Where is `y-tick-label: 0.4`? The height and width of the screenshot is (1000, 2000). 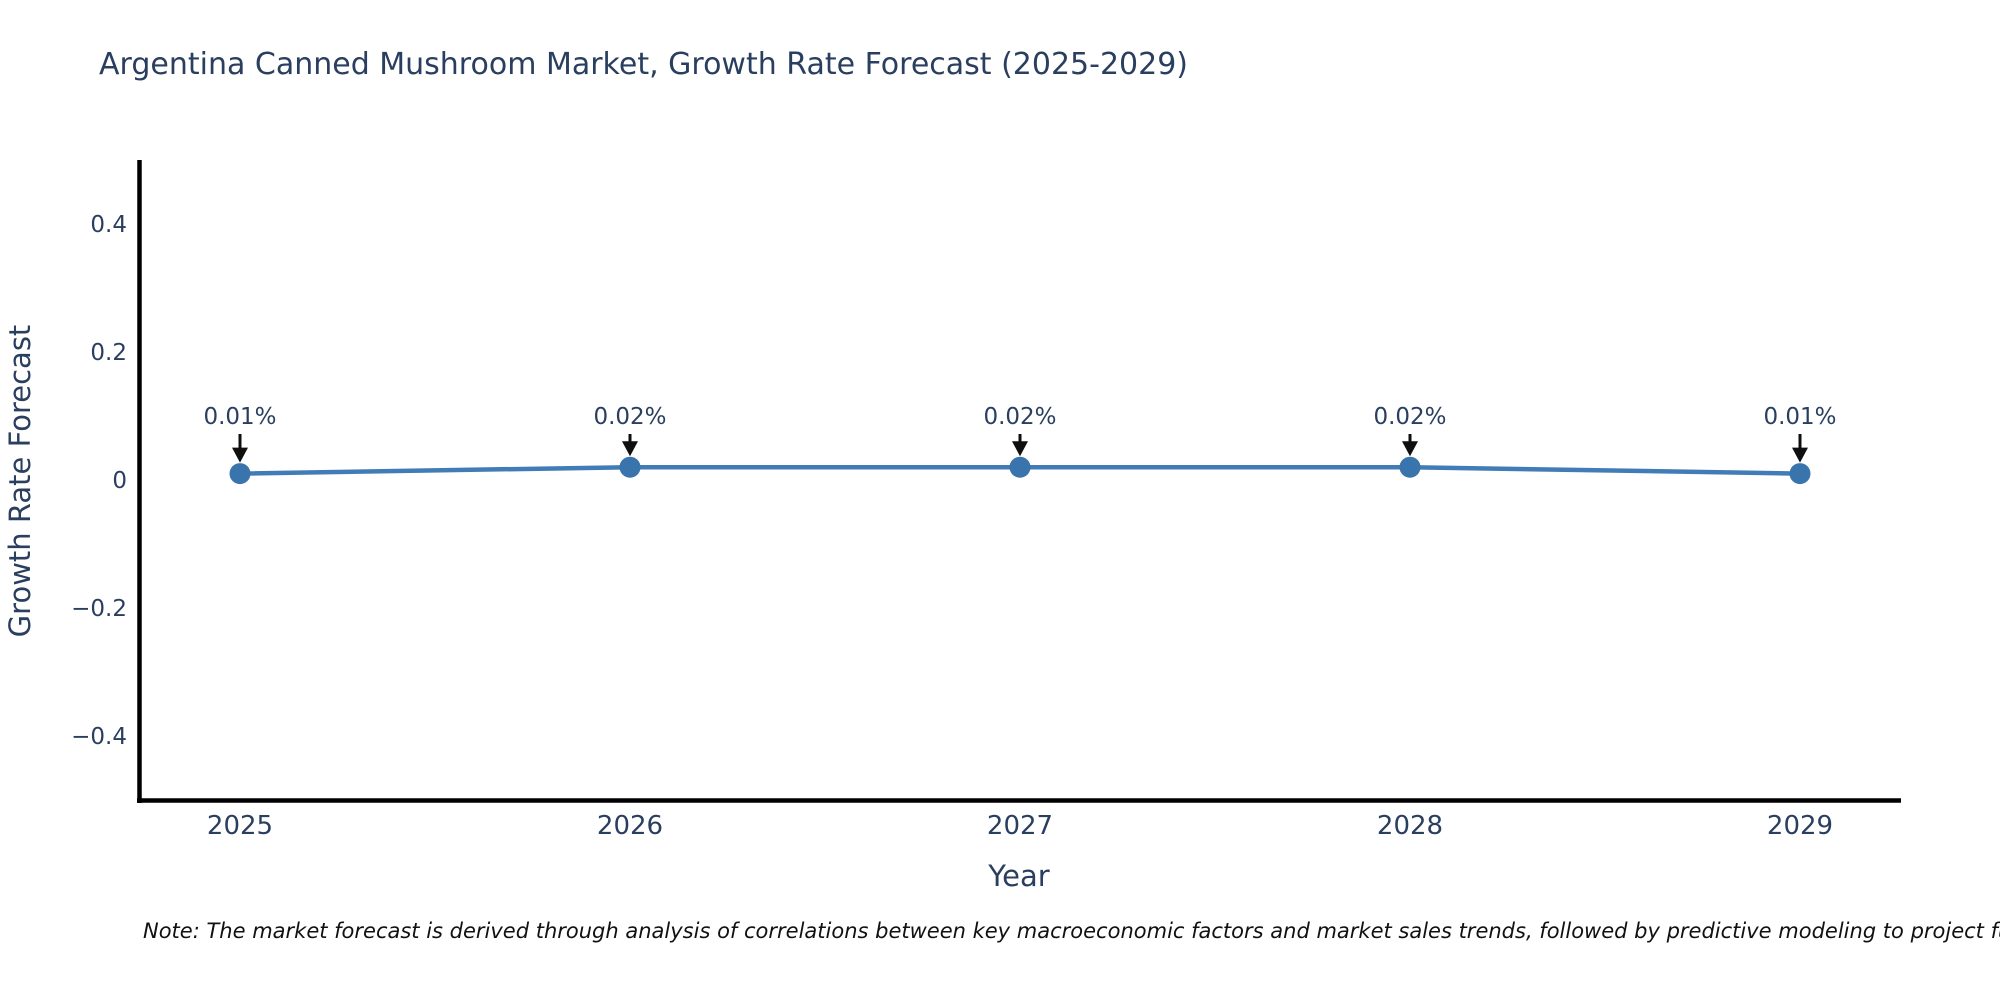 y-tick-label: 0.4 is located at coordinates (108, 225).